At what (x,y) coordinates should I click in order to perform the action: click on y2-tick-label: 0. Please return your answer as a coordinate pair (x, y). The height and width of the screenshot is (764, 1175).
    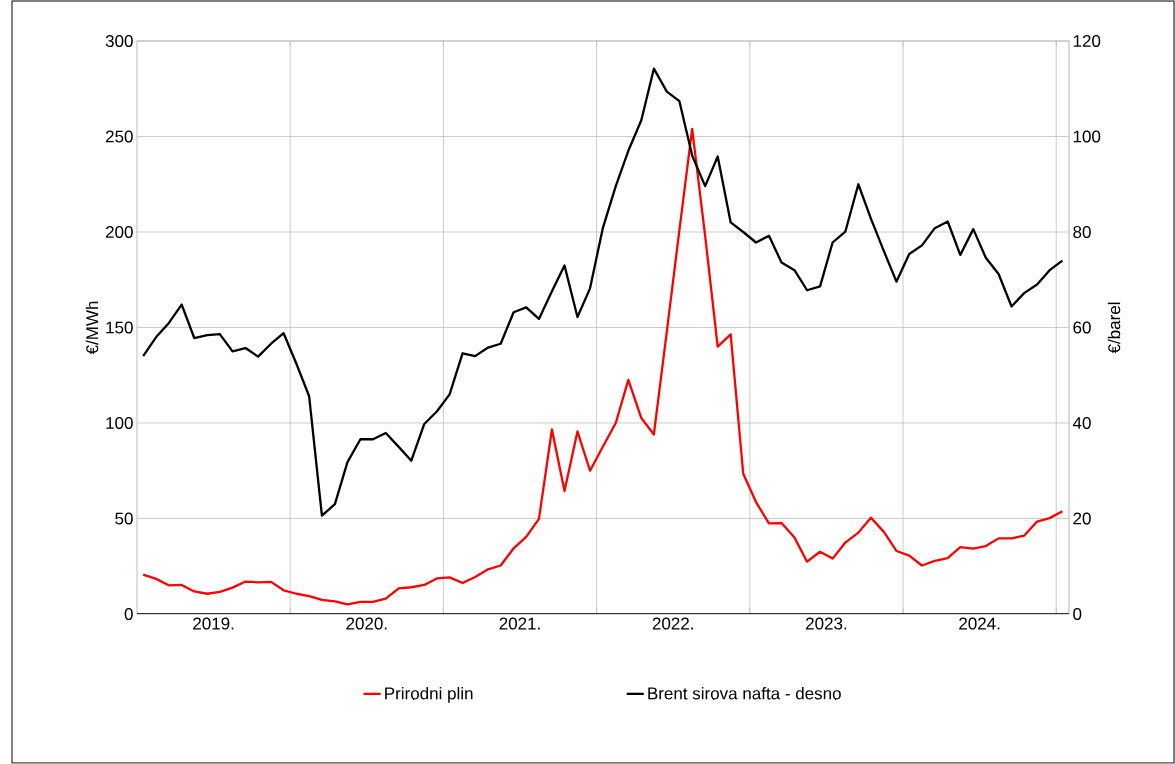
    Looking at the image, I should click on (1077, 614).